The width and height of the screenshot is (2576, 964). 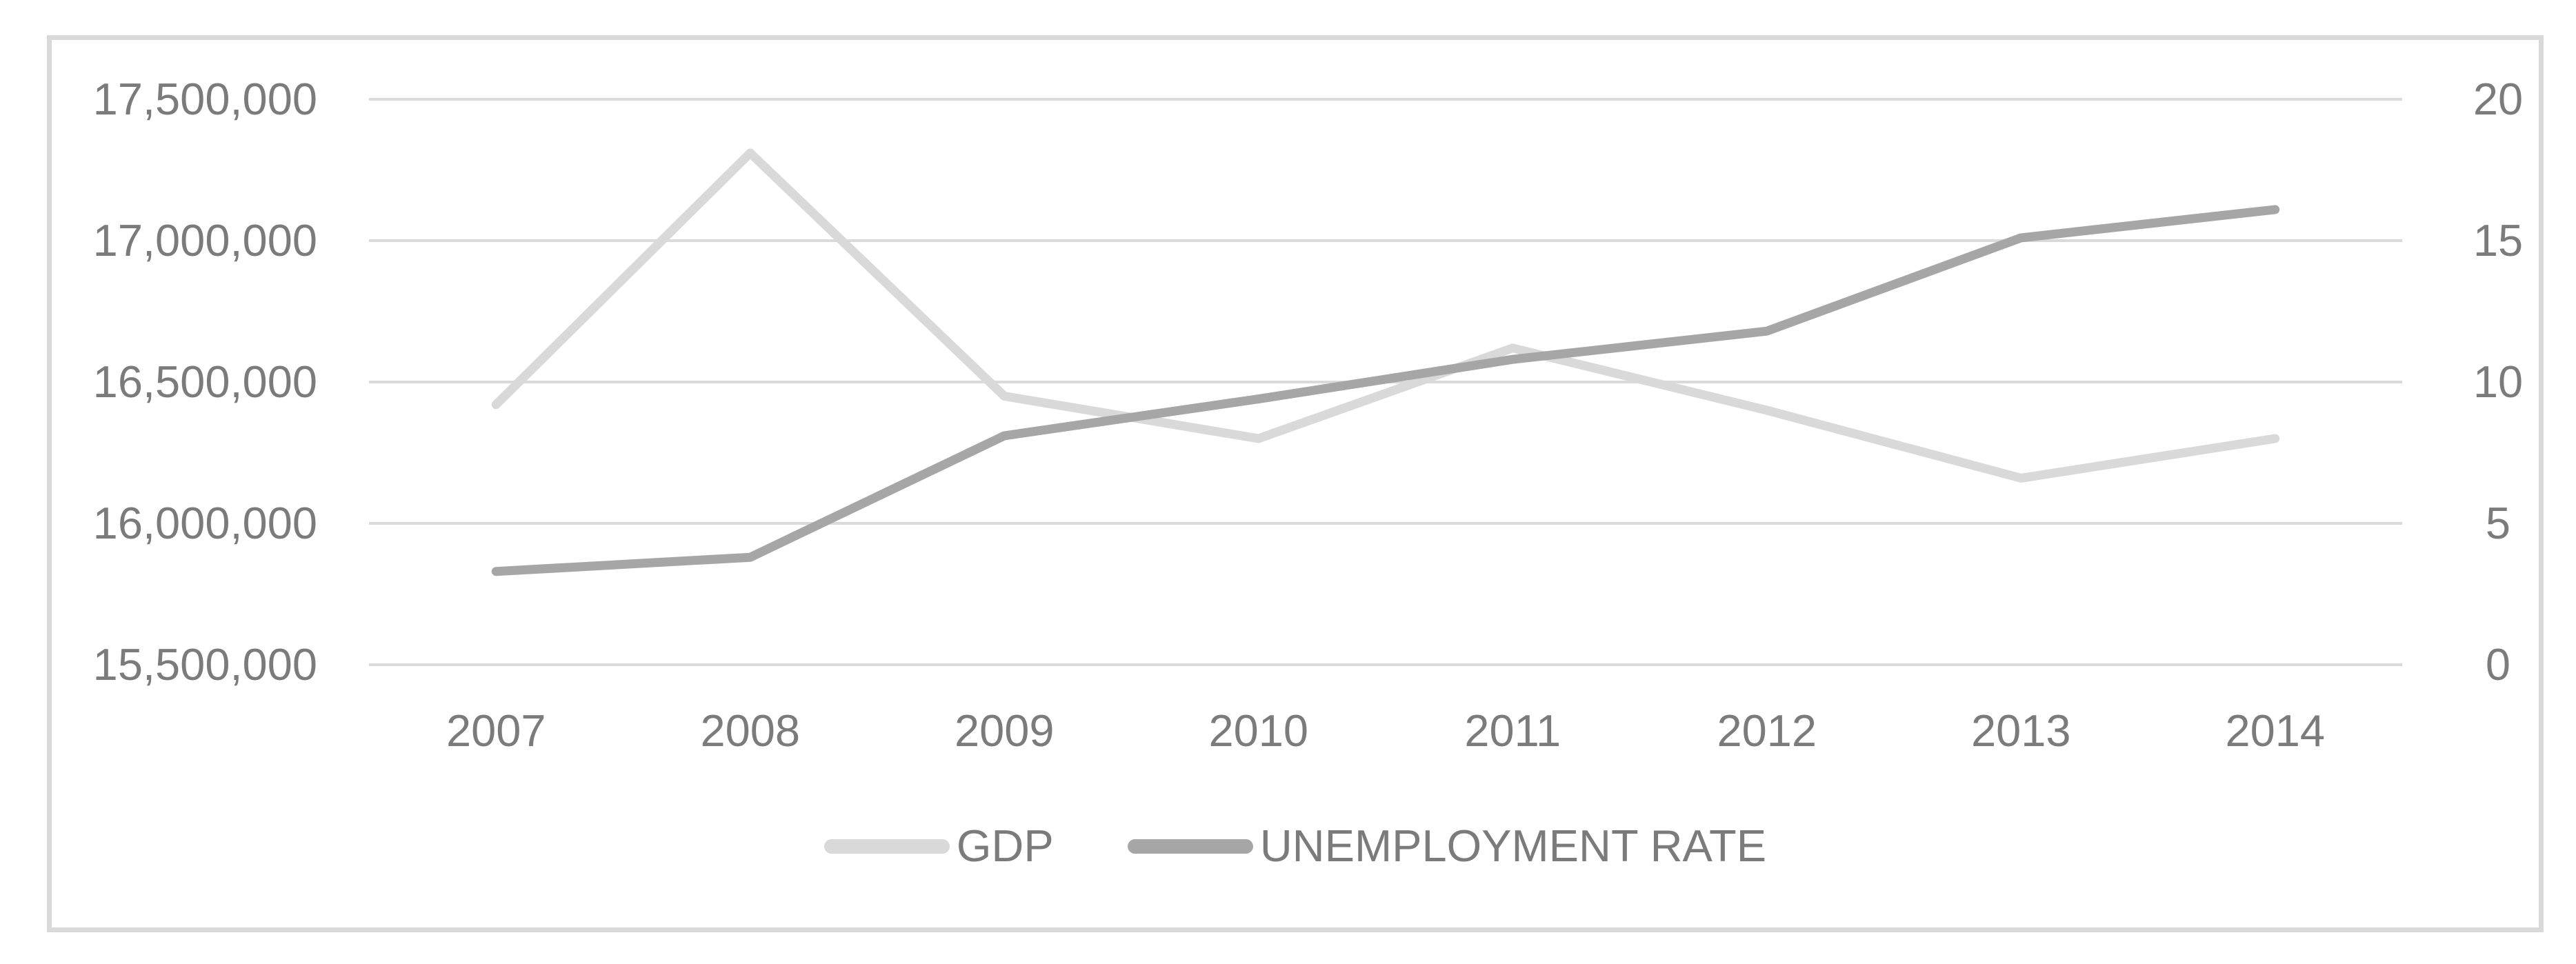 What do you see at coordinates (204, 382) in the screenshot?
I see `left-axis-tick-label: 16,500,000` at bounding box center [204, 382].